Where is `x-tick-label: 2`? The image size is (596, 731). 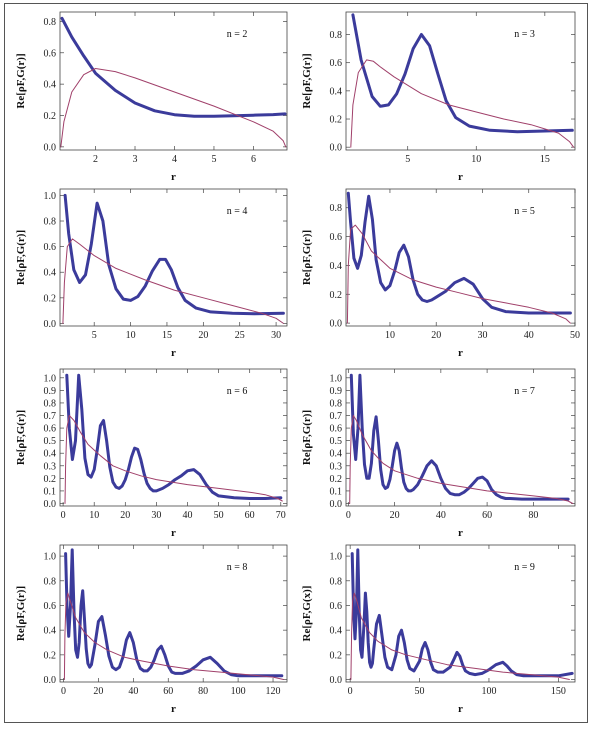
x-tick-label: 2 is located at coordinates (95, 159).